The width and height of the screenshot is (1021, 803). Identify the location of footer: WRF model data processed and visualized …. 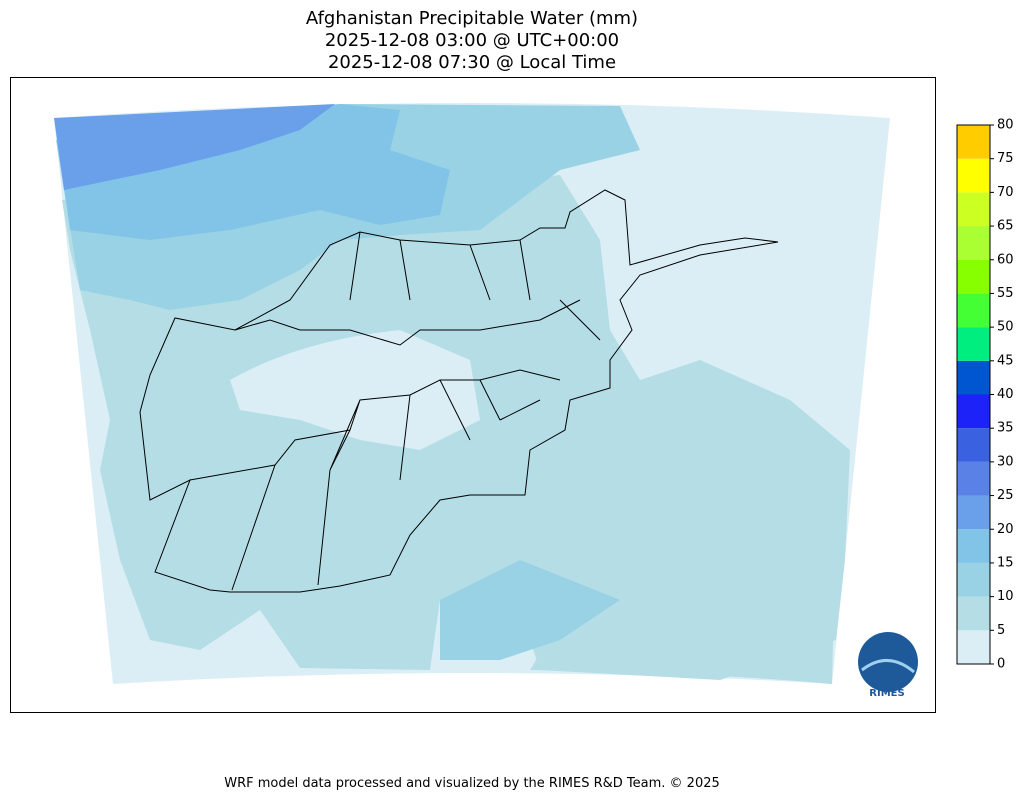
(472, 783).